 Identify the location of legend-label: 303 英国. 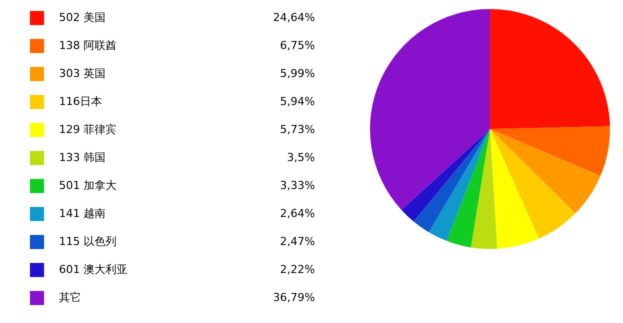
(82, 73).